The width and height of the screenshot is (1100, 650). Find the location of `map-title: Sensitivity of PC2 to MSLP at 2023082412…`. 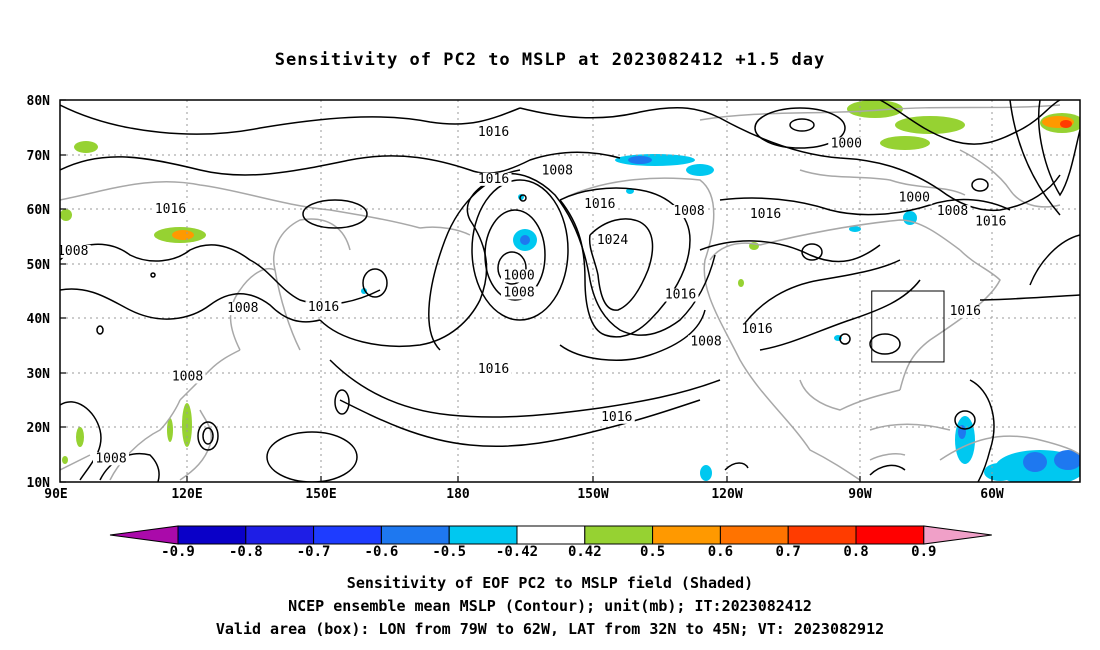

map-title: Sensitivity of PC2 to MSLP at 2023082412… is located at coordinates (550, 60).